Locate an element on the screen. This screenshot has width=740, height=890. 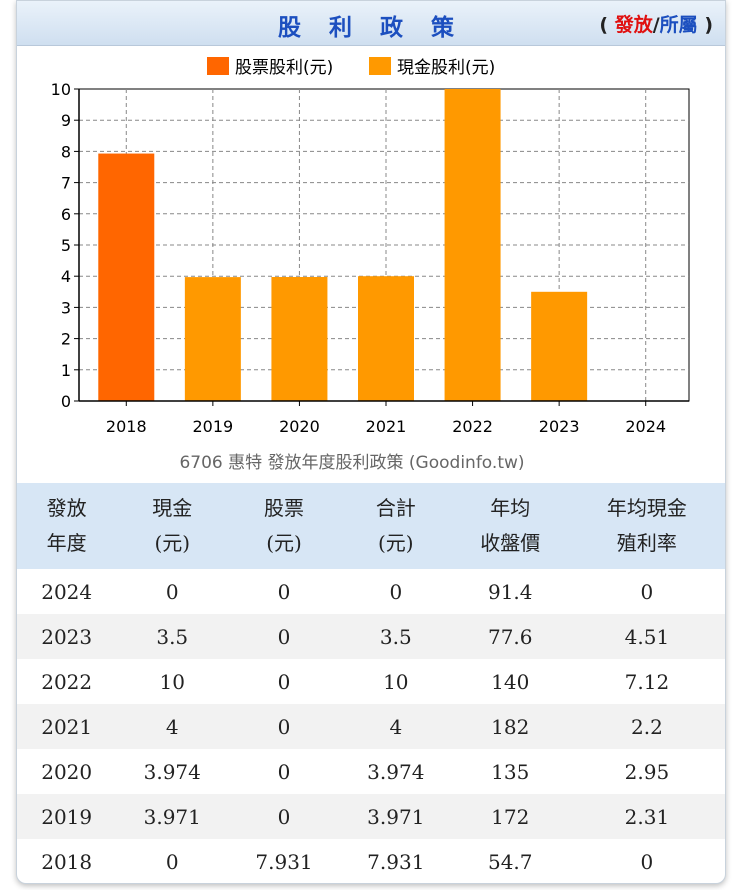
y-tick-label: 5 is located at coordinates (66, 245).